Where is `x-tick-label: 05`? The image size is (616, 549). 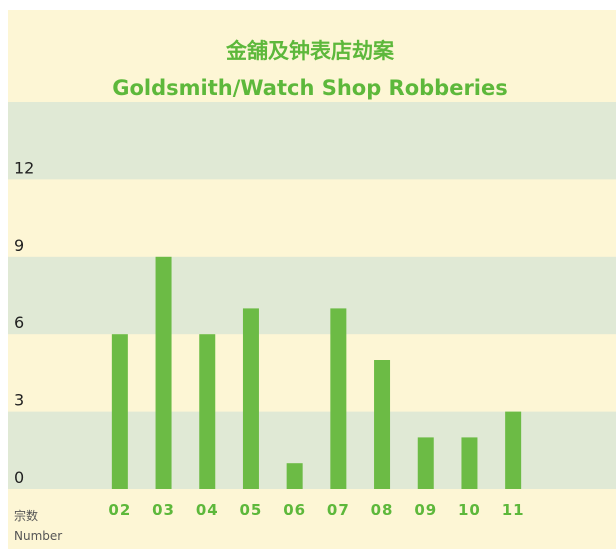 x-tick-label: 05 is located at coordinates (251, 510).